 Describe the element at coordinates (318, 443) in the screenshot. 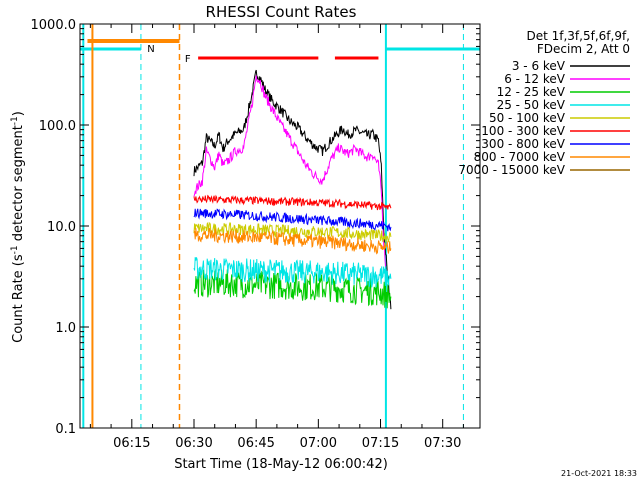

I see `x-tick-label: 07:00` at that location.